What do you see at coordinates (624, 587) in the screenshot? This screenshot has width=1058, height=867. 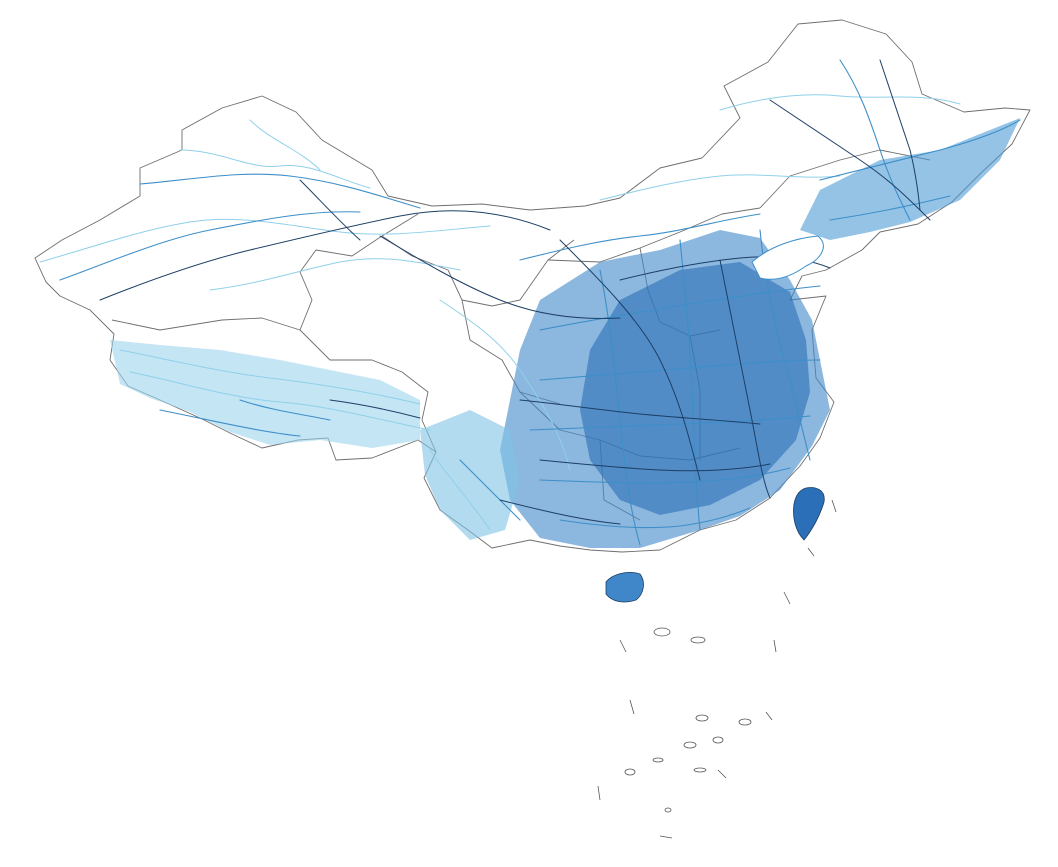 I see `hainan-island` at bounding box center [624, 587].